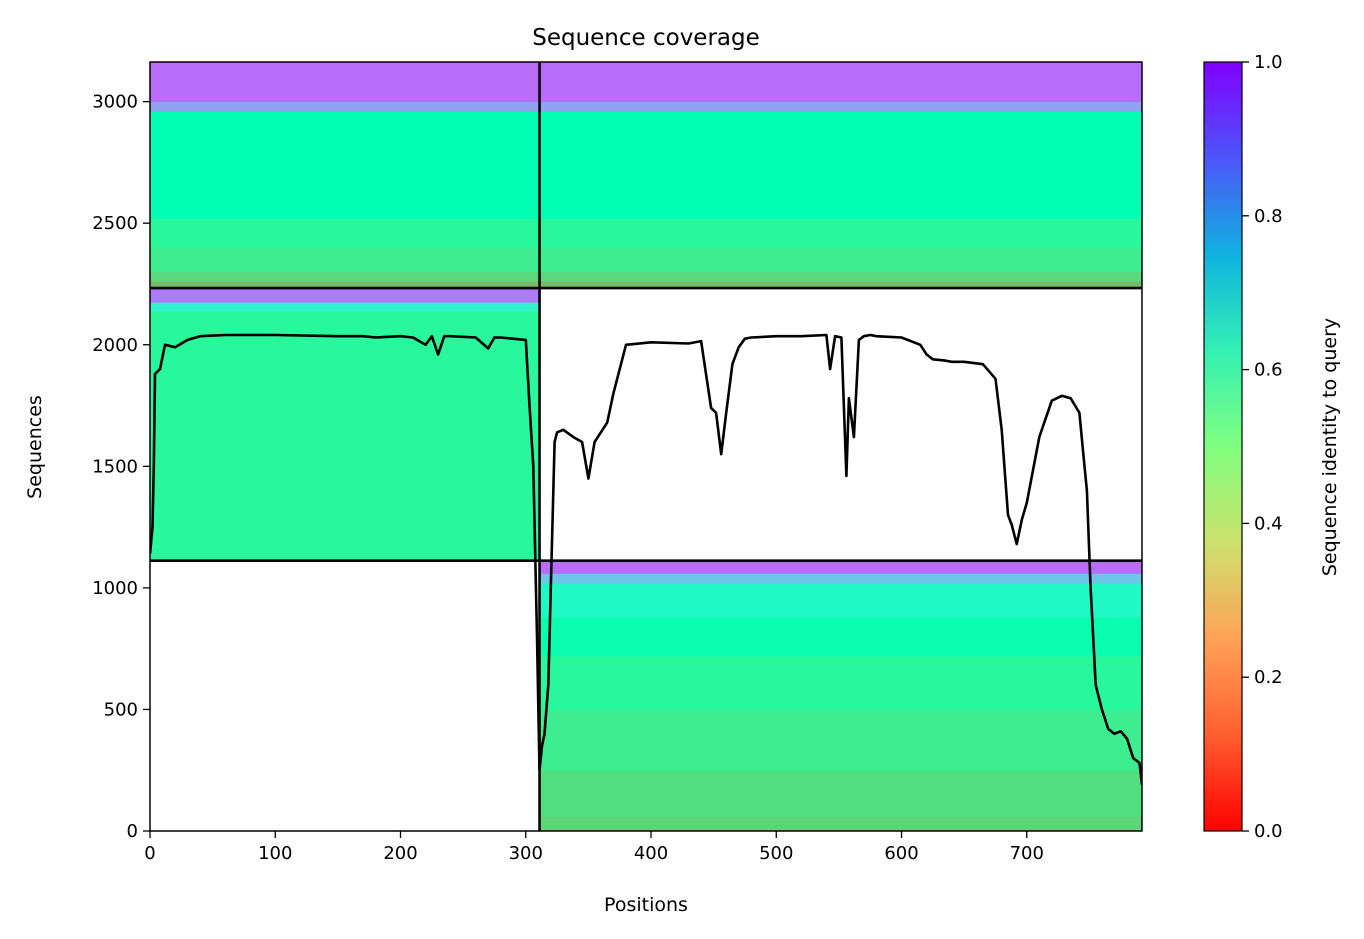 The width and height of the screenshot is (1364, 939). What do you see at coordinates (35, 447) in the screenshot?
I see `y-axis-label: Sequences` at bounding box center [35, 447].